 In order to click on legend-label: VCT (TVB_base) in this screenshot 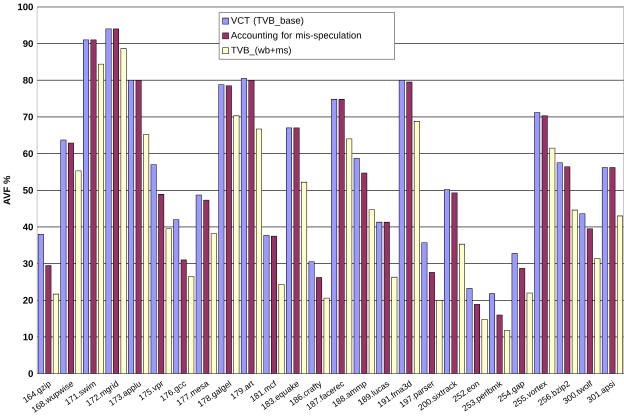, I will do `click(267, 21)`.